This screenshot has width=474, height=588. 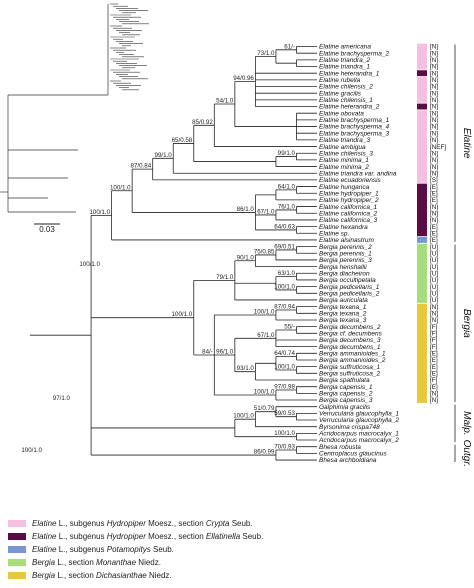 I want to click on taxon-label: Elatine triandra_3, so click(x=344, y=140).